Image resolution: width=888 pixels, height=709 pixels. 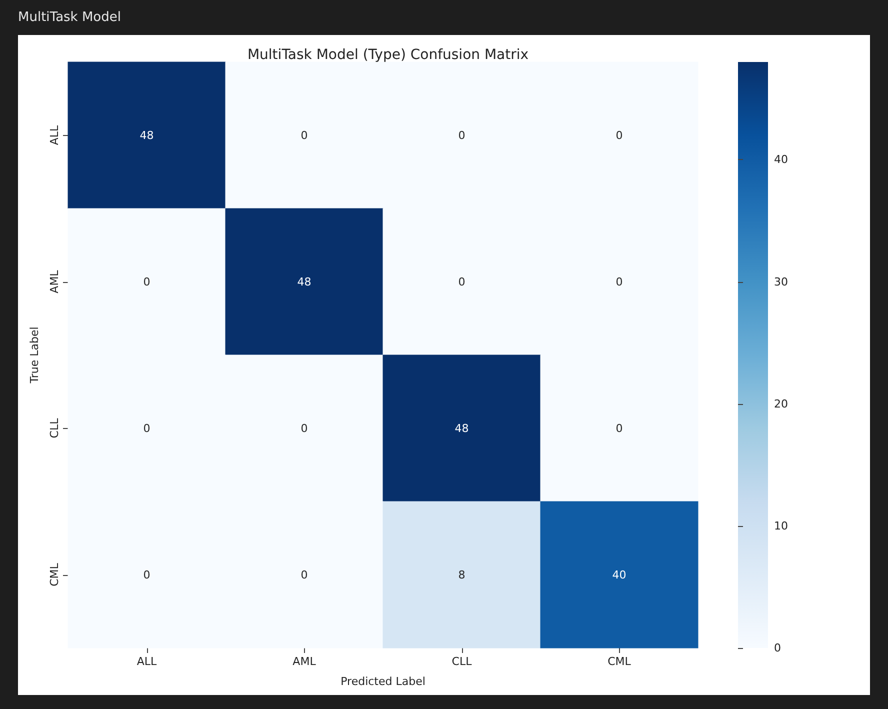 I want to click on y-tick-label: CML, so click(x=54, y=574).